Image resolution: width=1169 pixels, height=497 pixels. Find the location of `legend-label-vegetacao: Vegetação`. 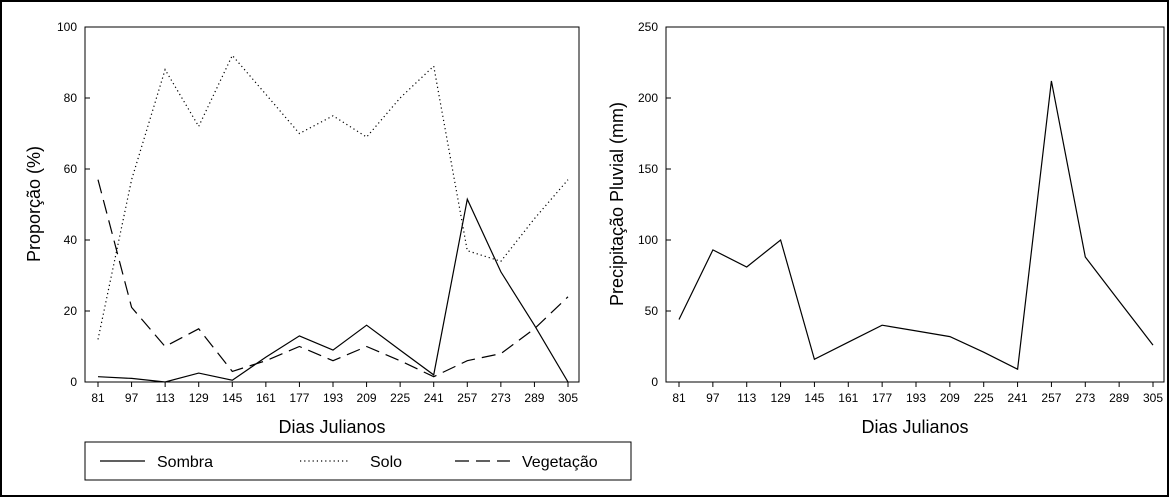

legend-label-vegetacao: Vegetação is located at coordinates (560, 462).